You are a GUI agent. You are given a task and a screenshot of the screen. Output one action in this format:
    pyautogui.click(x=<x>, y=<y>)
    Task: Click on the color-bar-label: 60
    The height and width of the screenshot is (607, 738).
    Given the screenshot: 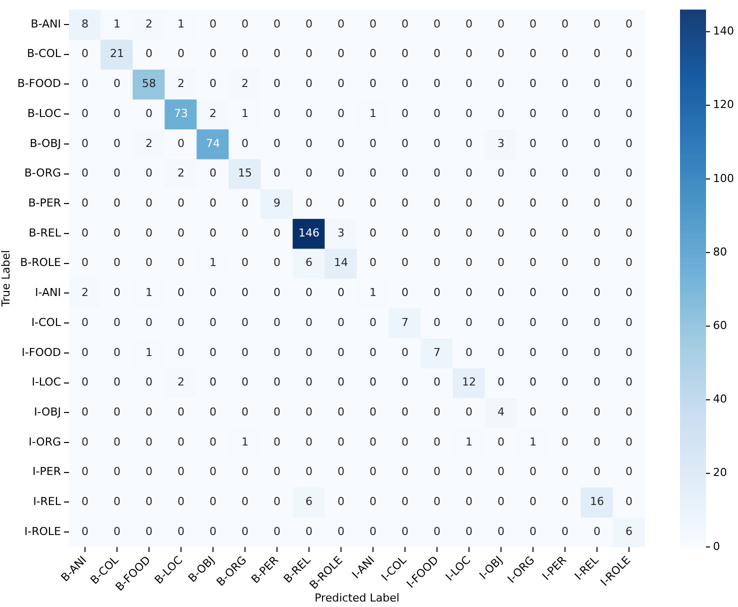 What is the action you would take?
    pyautogui.click(x=720, y=325)
    